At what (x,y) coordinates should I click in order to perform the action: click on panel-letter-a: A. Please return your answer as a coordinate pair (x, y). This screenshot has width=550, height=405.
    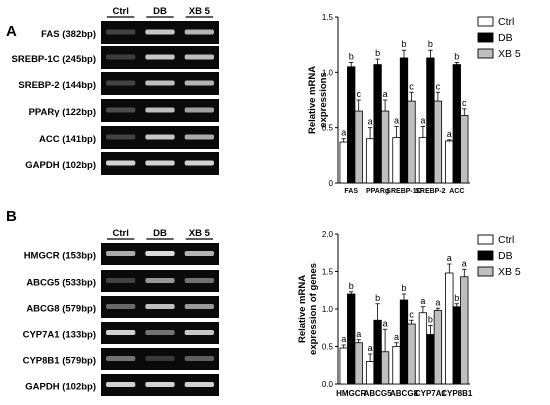
    Looking at the image, I should click on (11, 31).